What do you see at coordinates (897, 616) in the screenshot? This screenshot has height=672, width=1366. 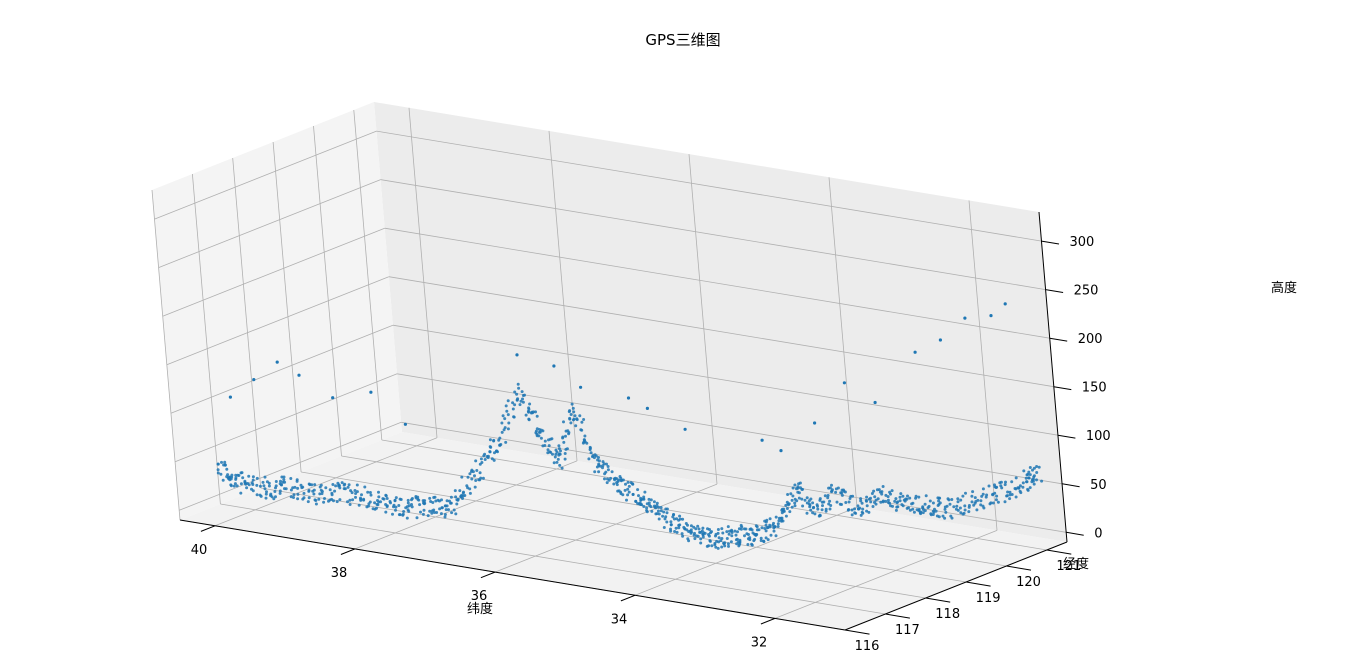 I see `y-tick-mark` at bounding box center [897, 616].